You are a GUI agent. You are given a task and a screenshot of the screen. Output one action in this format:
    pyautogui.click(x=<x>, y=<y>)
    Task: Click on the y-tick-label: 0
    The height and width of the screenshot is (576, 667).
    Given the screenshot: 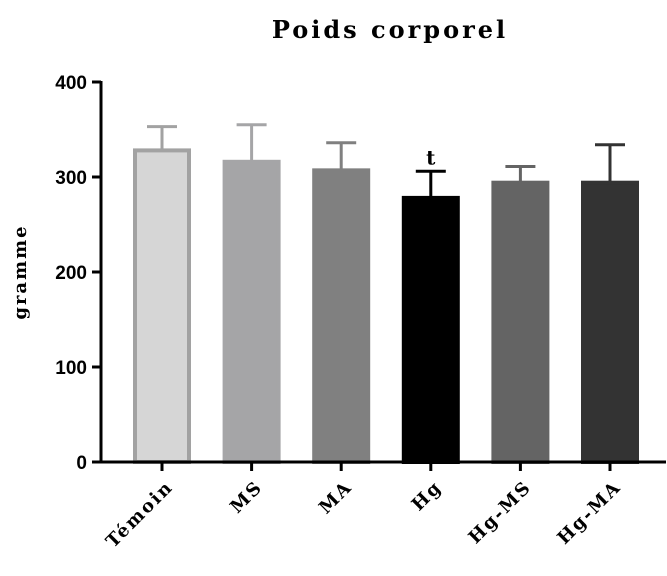 What is the action you would take?
    pyautogui.click(x=81, y=463)
    